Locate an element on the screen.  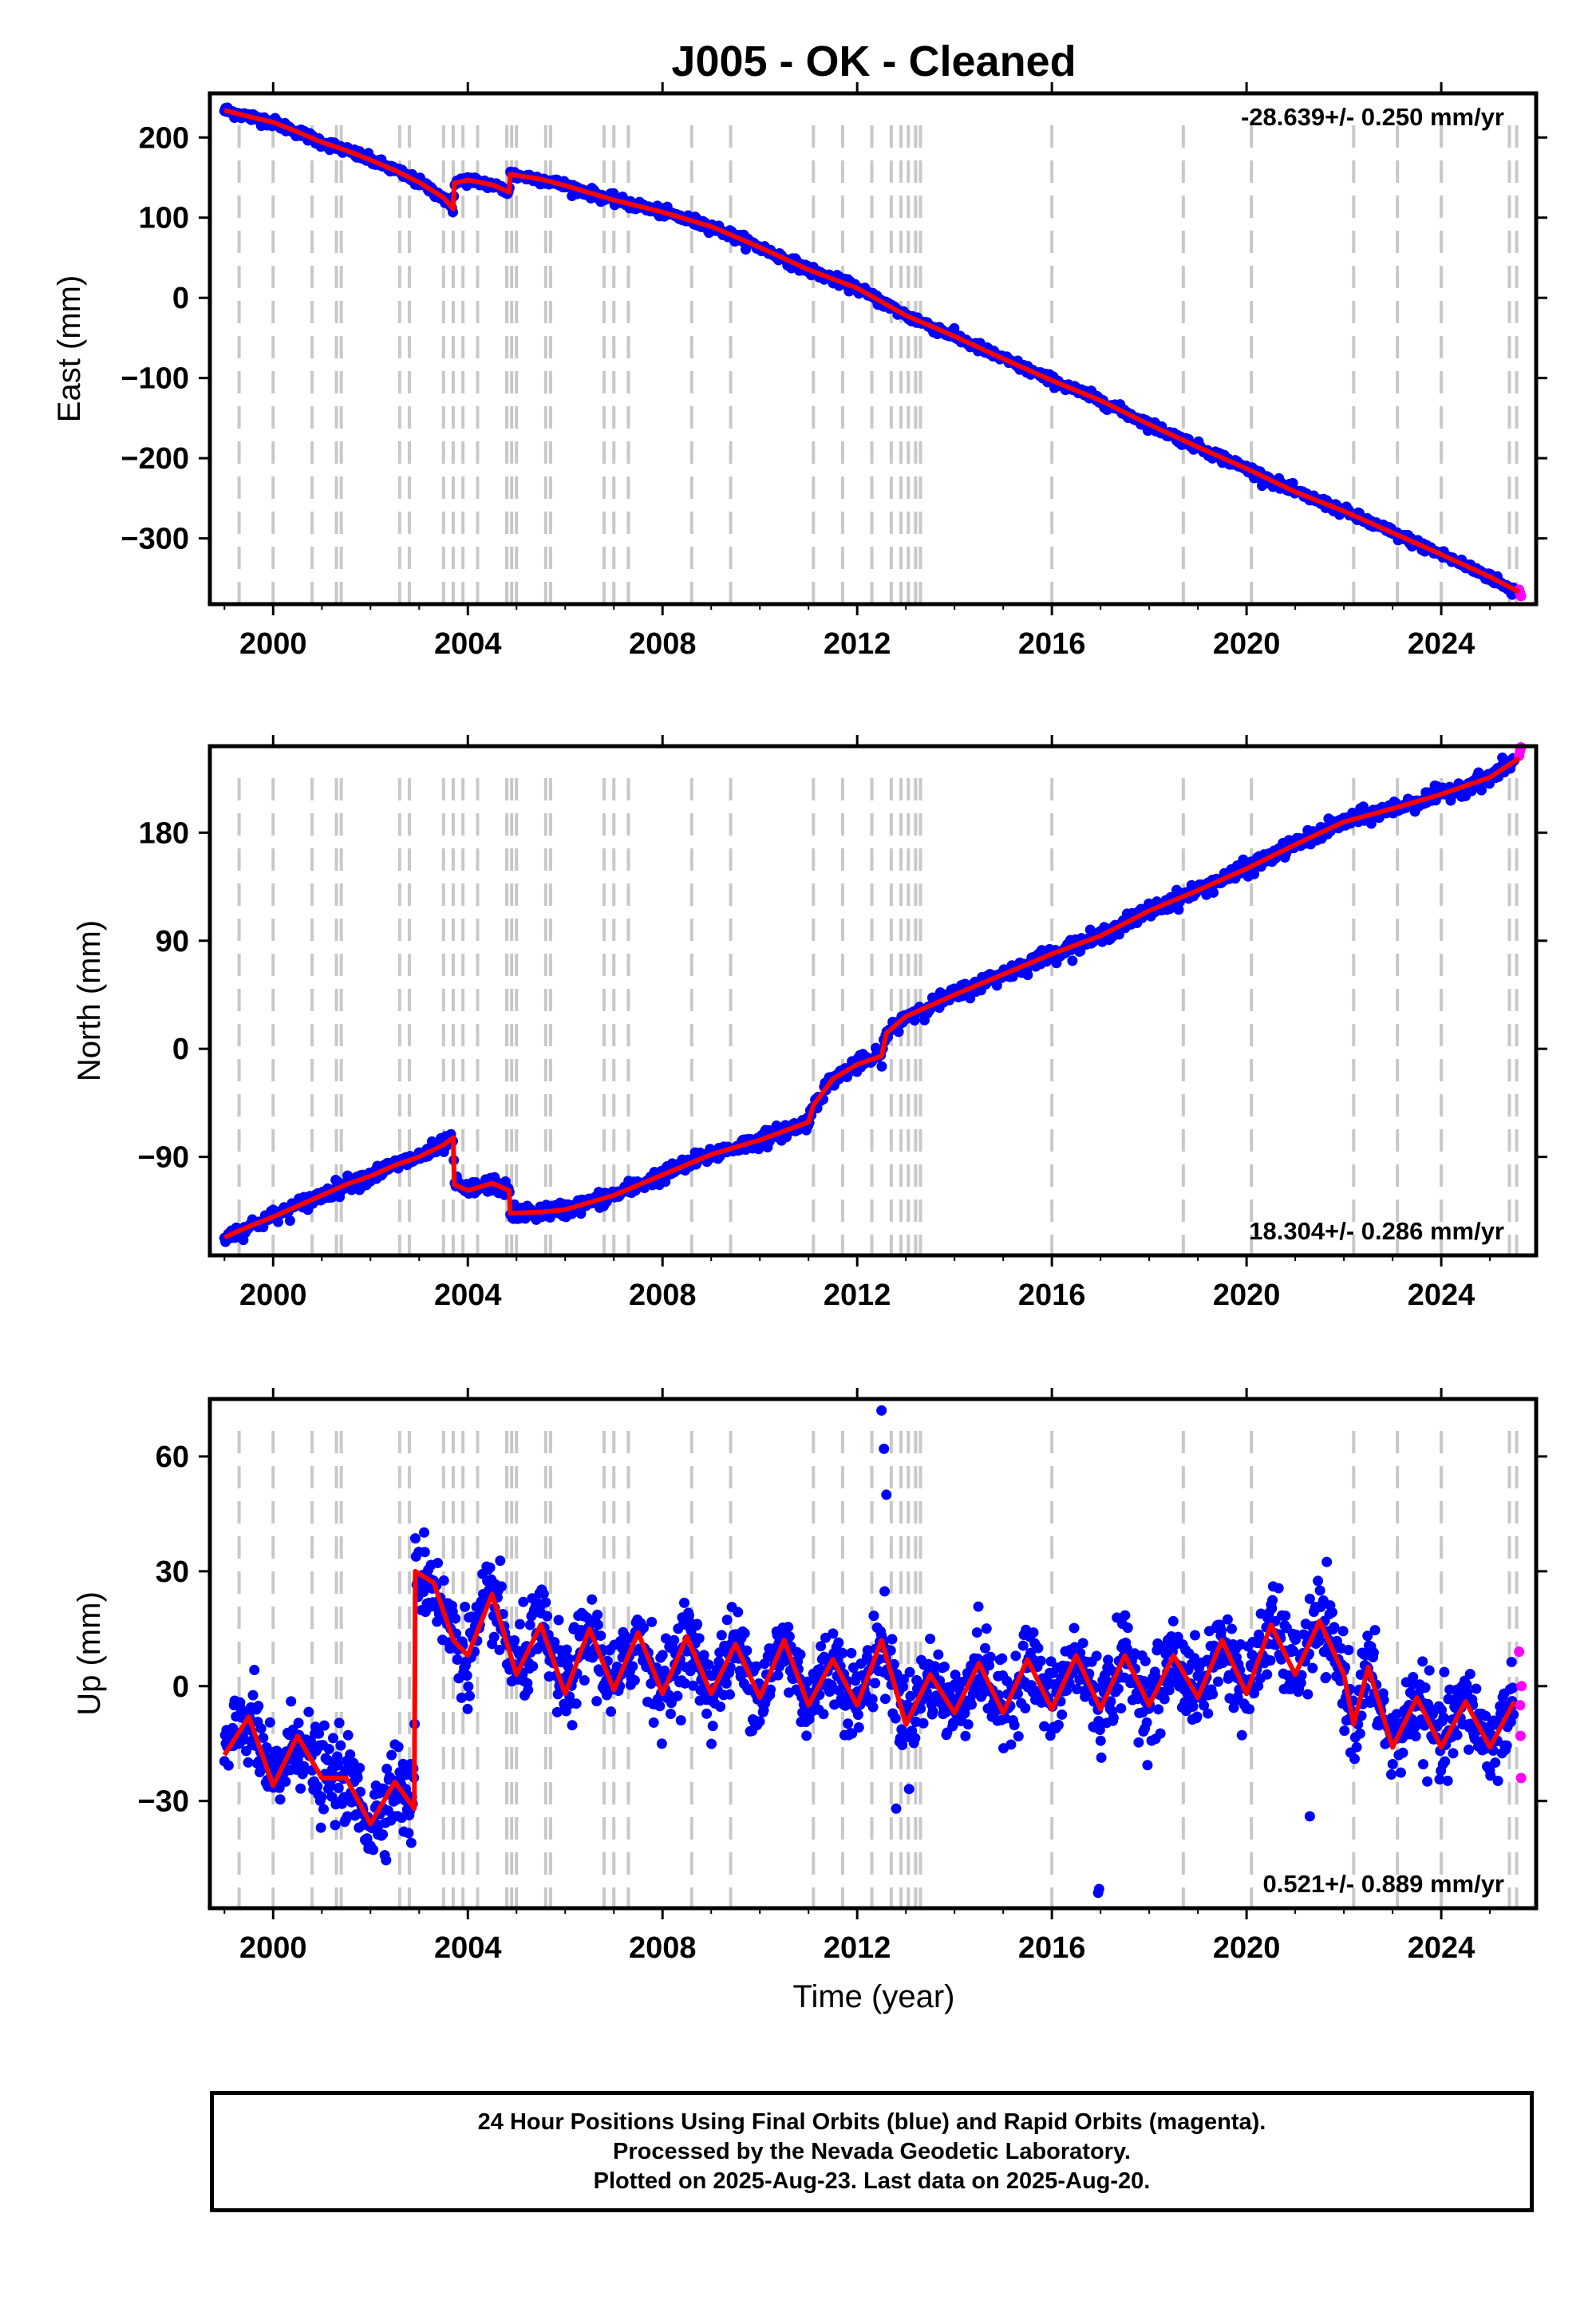
x-tick-label: 2012 is located at coordinates (858, 1948).